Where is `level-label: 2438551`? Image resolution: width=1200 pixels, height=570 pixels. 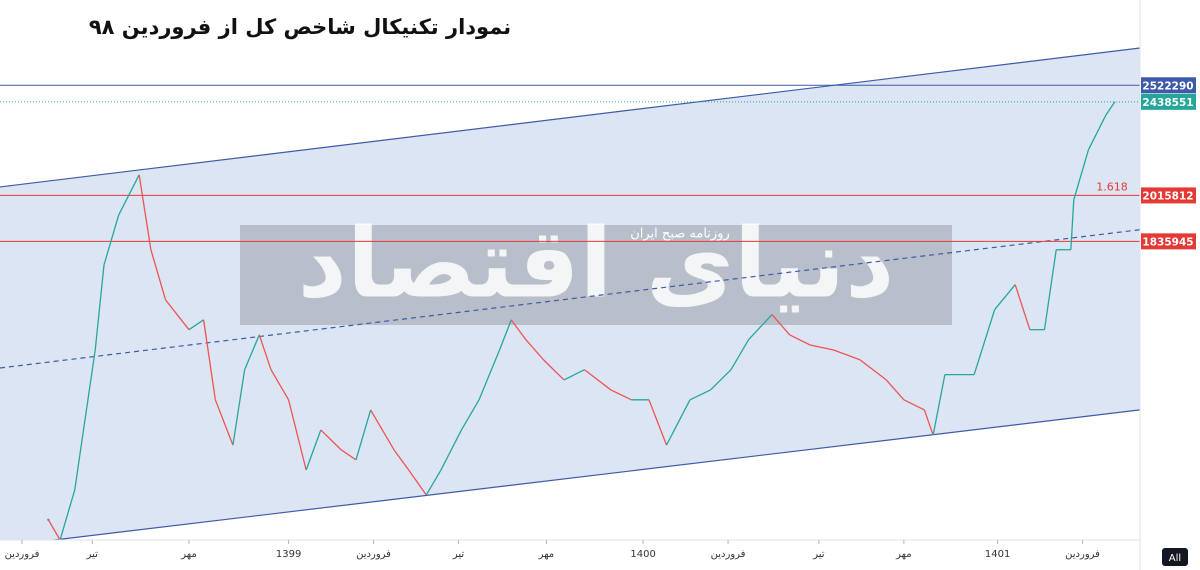 level-label: 2438551 is located at coordinates (1167, 103).